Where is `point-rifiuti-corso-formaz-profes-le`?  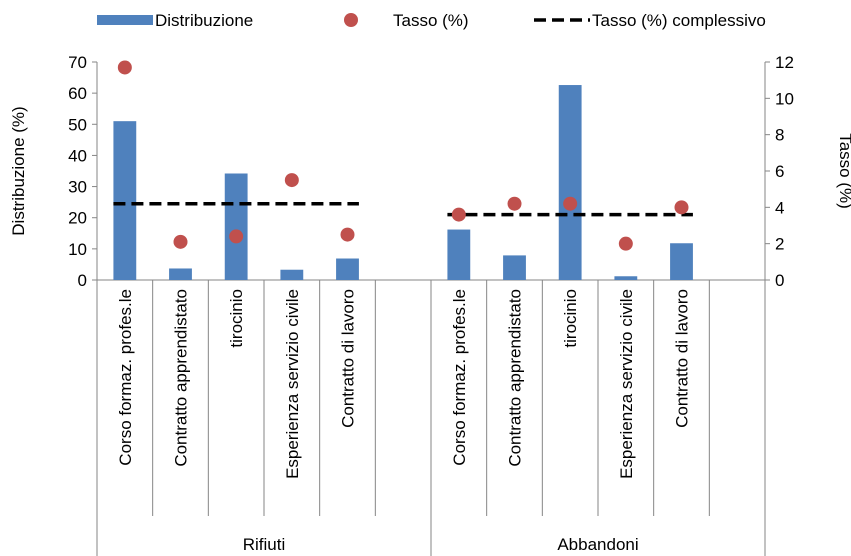
point-rifiuti-corso-formaz-profes-le is located at coordinates (124, 67).